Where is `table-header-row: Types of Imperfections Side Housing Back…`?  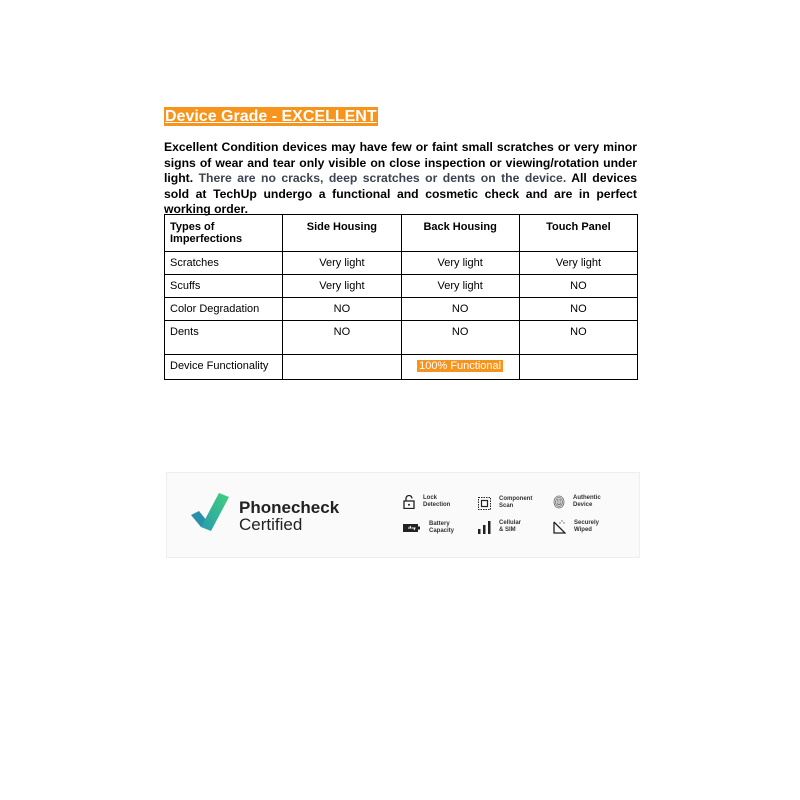
table-header-row: Types of Imperfections Side Housing Back… is located at coordinates (401, 233).